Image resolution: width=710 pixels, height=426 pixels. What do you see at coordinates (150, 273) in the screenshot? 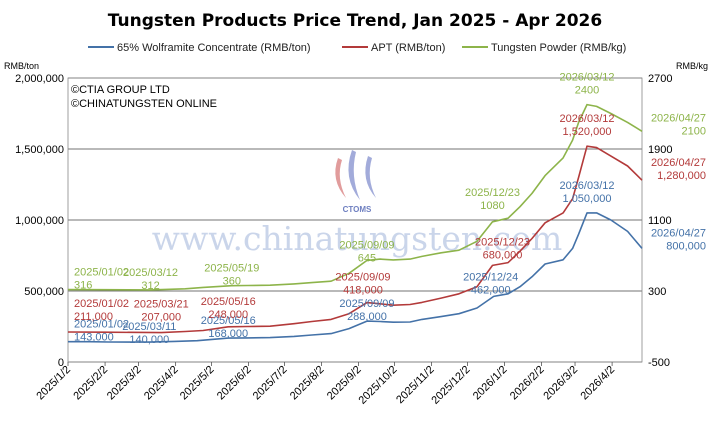
I see `annotation-date: 2025/03/12` at bounding box center [150, 273].